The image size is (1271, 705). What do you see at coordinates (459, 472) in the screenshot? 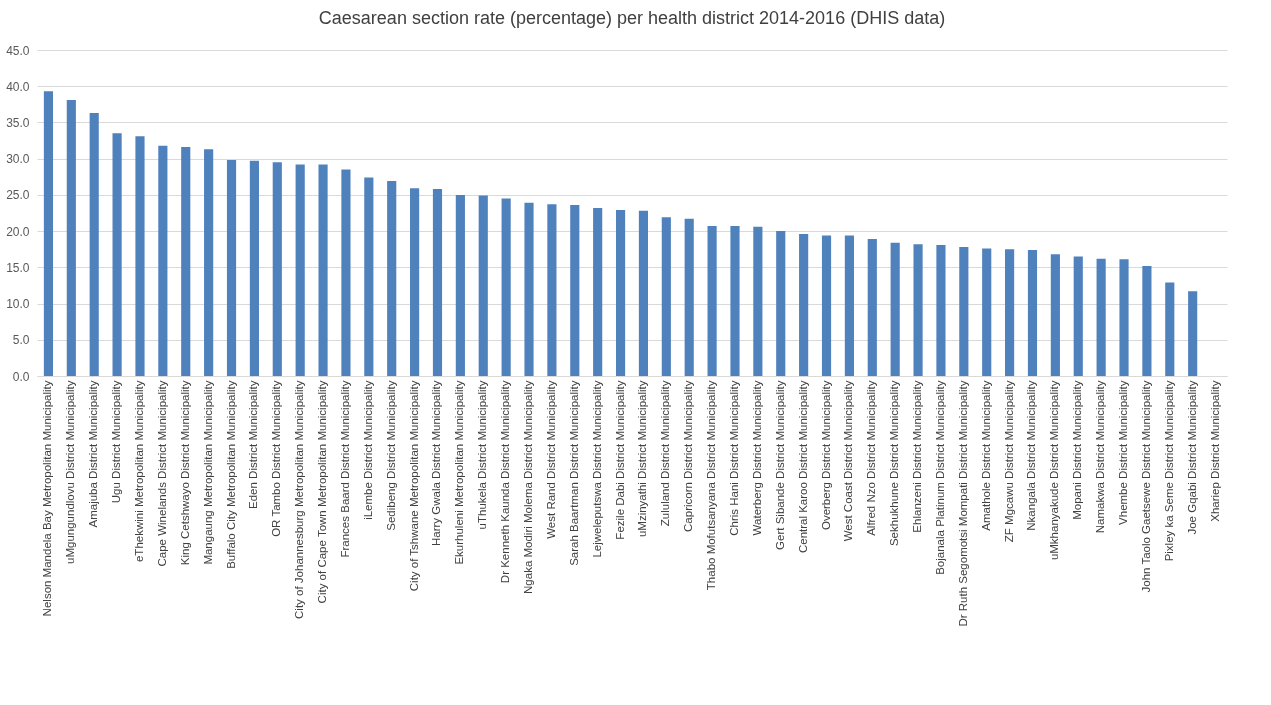
I see `x-tick-label: Ekurhuleni Metropolitan Municipality` at bounding box center [459, 472].